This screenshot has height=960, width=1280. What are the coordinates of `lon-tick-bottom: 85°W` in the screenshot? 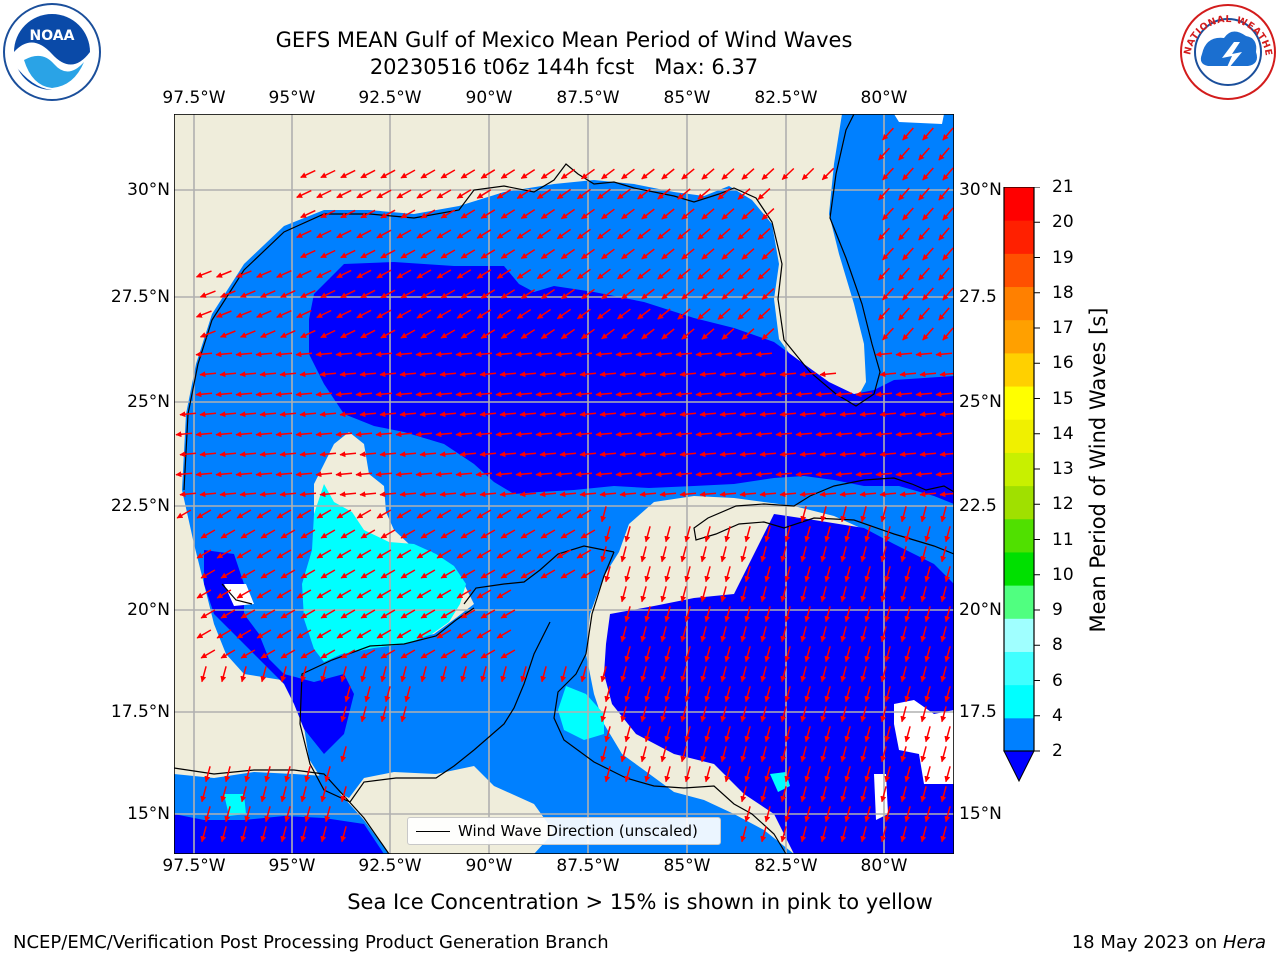 It's located at (687, 866).